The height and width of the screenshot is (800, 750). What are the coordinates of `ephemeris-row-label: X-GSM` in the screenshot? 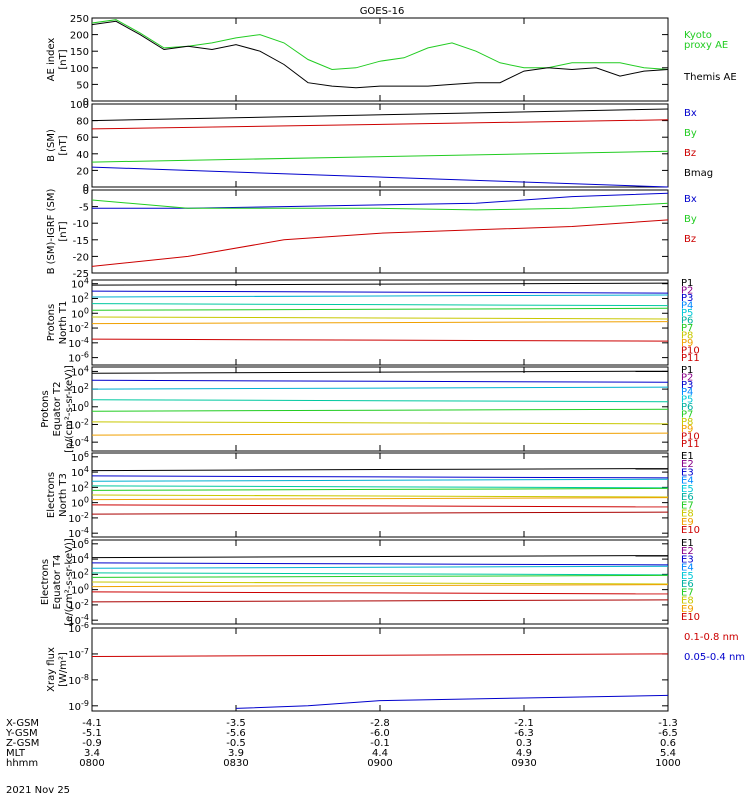 It's located at (22, 723).